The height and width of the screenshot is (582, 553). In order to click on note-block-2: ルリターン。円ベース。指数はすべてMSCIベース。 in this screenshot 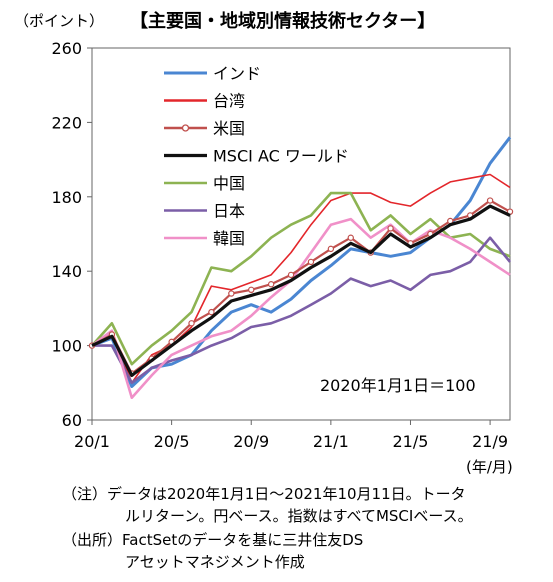, I will do `click(299, 516)`.